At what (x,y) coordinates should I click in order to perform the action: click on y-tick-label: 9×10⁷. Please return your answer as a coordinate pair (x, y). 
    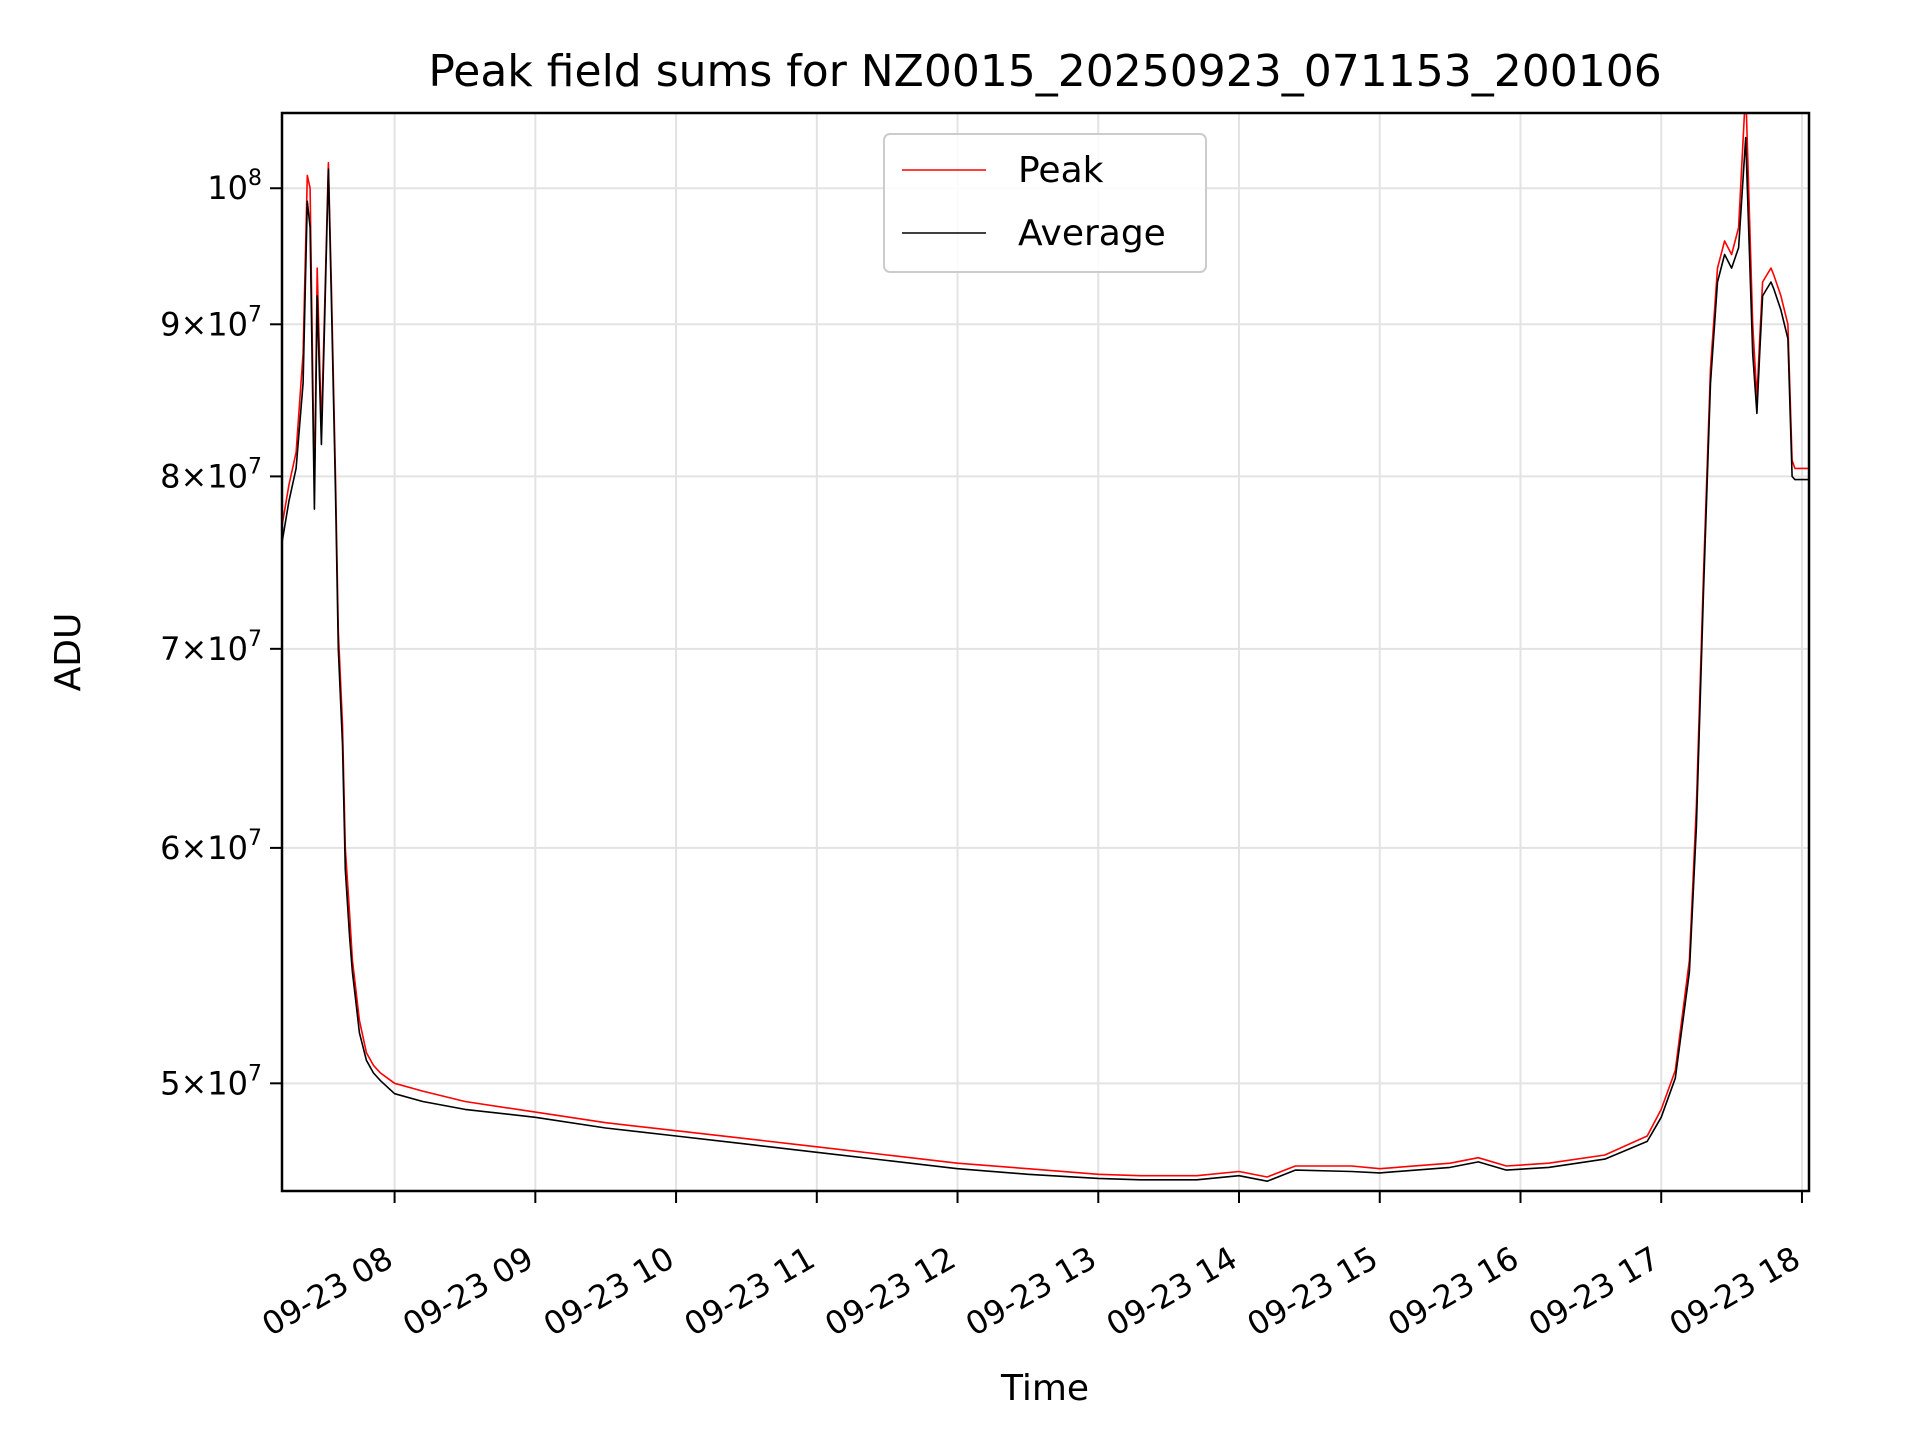
    Looking at the image, I should click on (211, 322).